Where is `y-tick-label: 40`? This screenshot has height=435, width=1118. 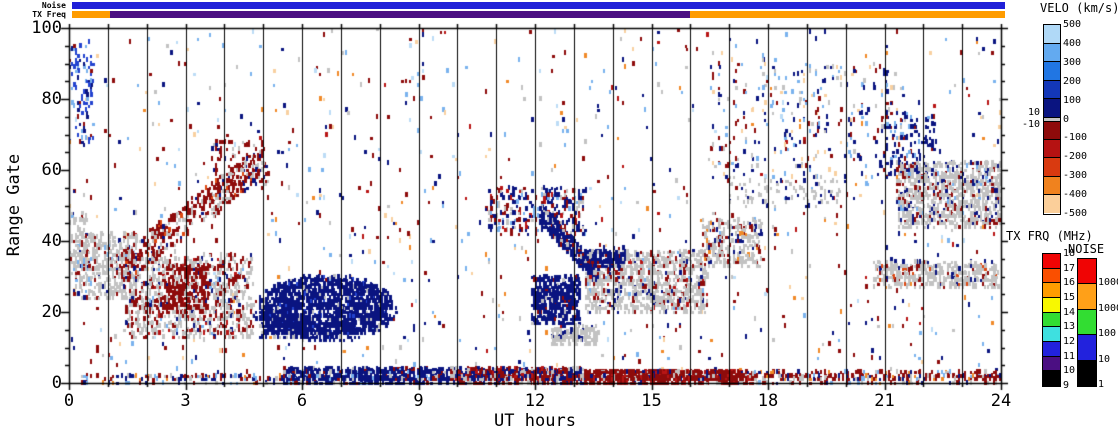 y-tick-label: 40 is located at coordinates (51, 241).